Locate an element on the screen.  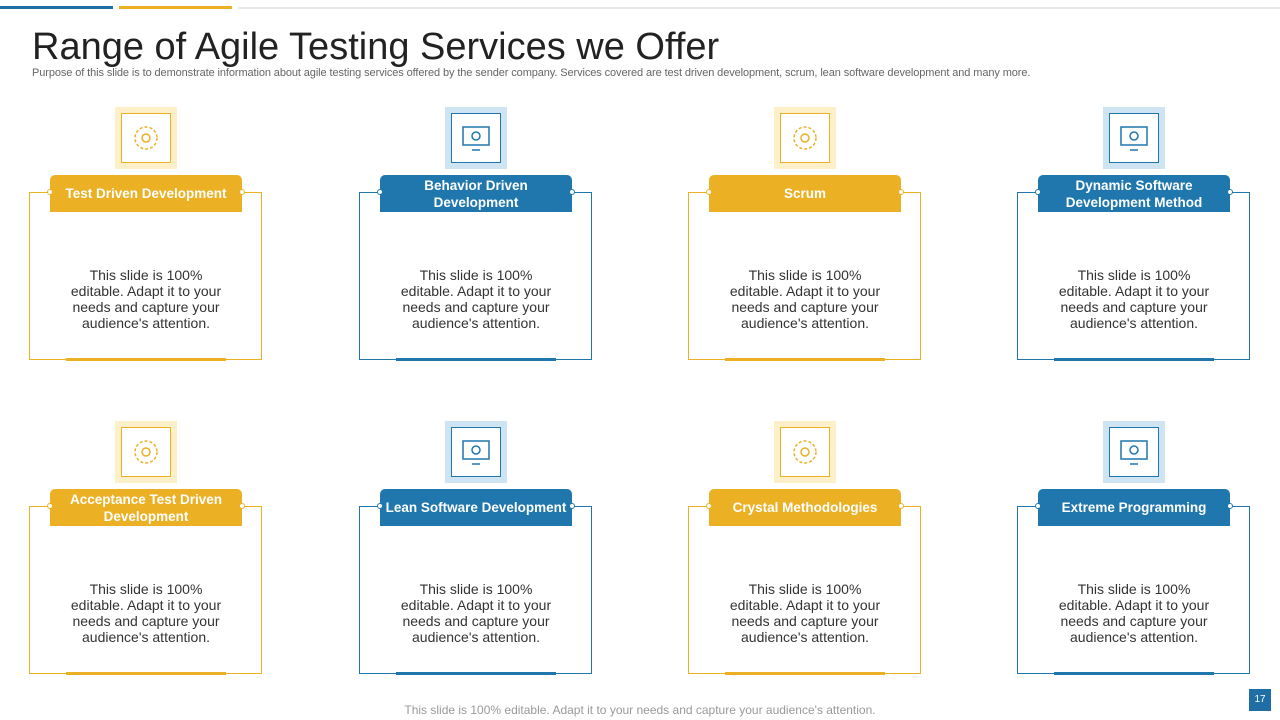
card-title: Extreme Programming is located at coordinates (1134, 507).